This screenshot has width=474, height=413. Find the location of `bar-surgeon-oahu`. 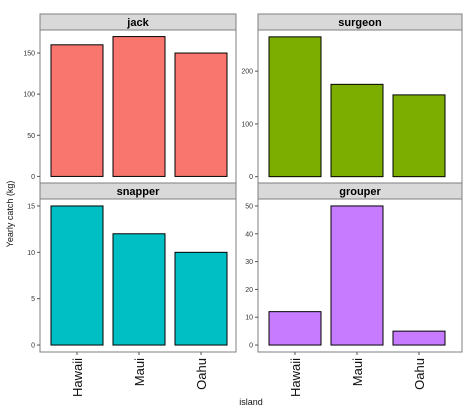

bar-surgeon-oahu is located at coordinates (419, 136).